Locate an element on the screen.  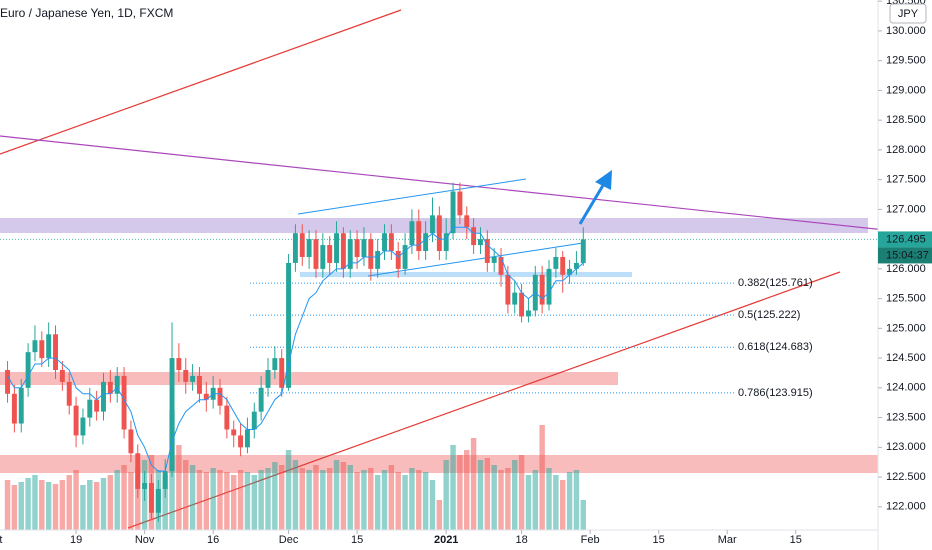
currency-label: JPY is located at coordinates (908, 14).